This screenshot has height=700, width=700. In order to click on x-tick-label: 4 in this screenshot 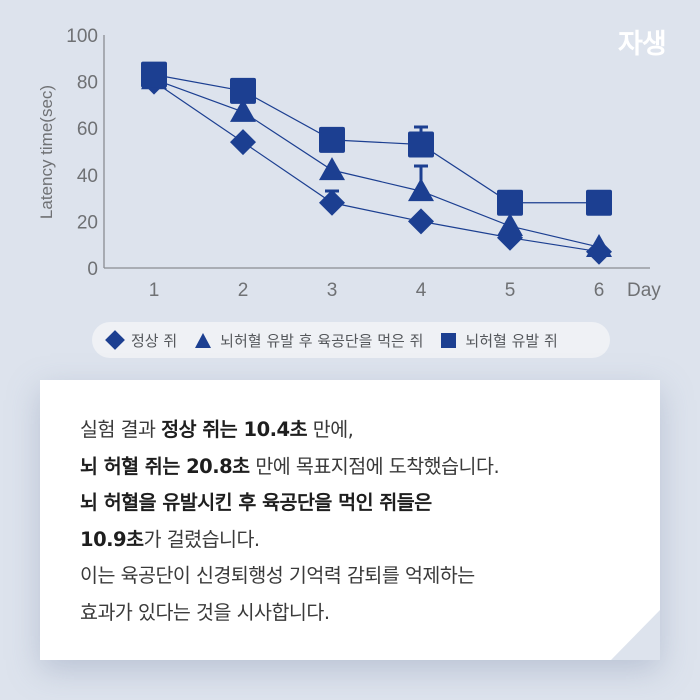, I will do `click(421, 290)`.